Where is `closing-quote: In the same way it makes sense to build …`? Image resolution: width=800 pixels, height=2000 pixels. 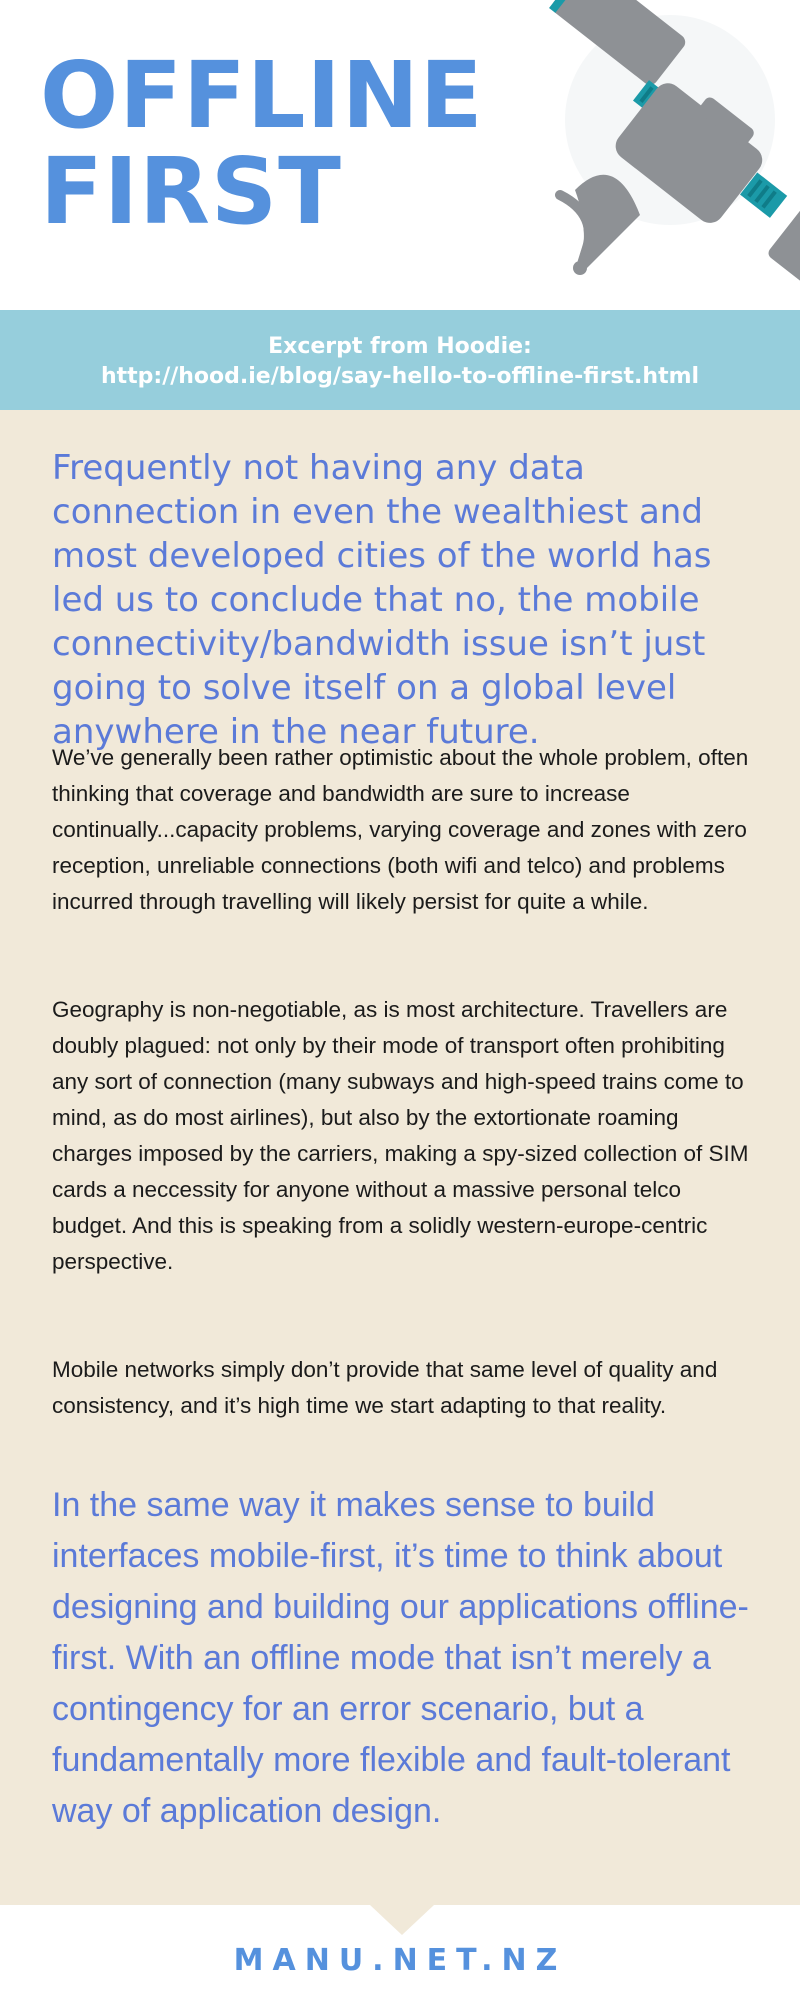
closing-quote: In the same way it makes sense to build … is located at coordinates (400, 1658).